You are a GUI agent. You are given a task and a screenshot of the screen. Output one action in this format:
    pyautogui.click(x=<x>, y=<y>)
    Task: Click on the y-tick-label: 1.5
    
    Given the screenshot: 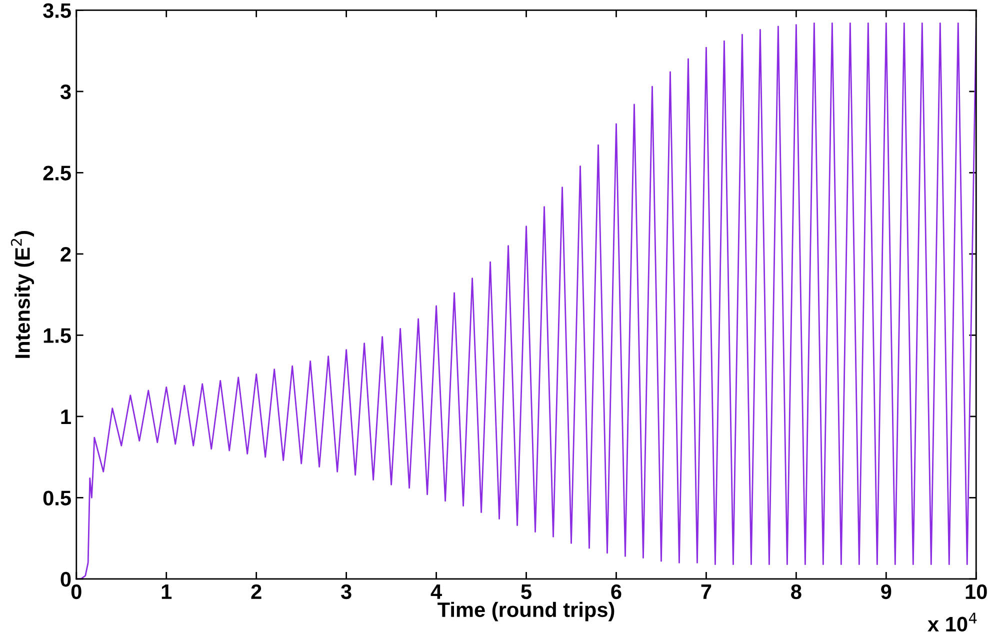 What is the action you would take?
    pyautogui.click(x=57, y=335)
    